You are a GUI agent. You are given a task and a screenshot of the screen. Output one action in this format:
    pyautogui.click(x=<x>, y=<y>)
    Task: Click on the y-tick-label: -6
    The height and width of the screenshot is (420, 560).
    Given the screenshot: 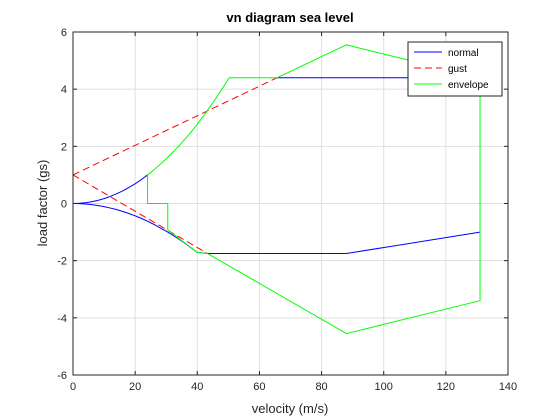 What is the action you would take?
    pyautogui.click(x=62, y=376)
    